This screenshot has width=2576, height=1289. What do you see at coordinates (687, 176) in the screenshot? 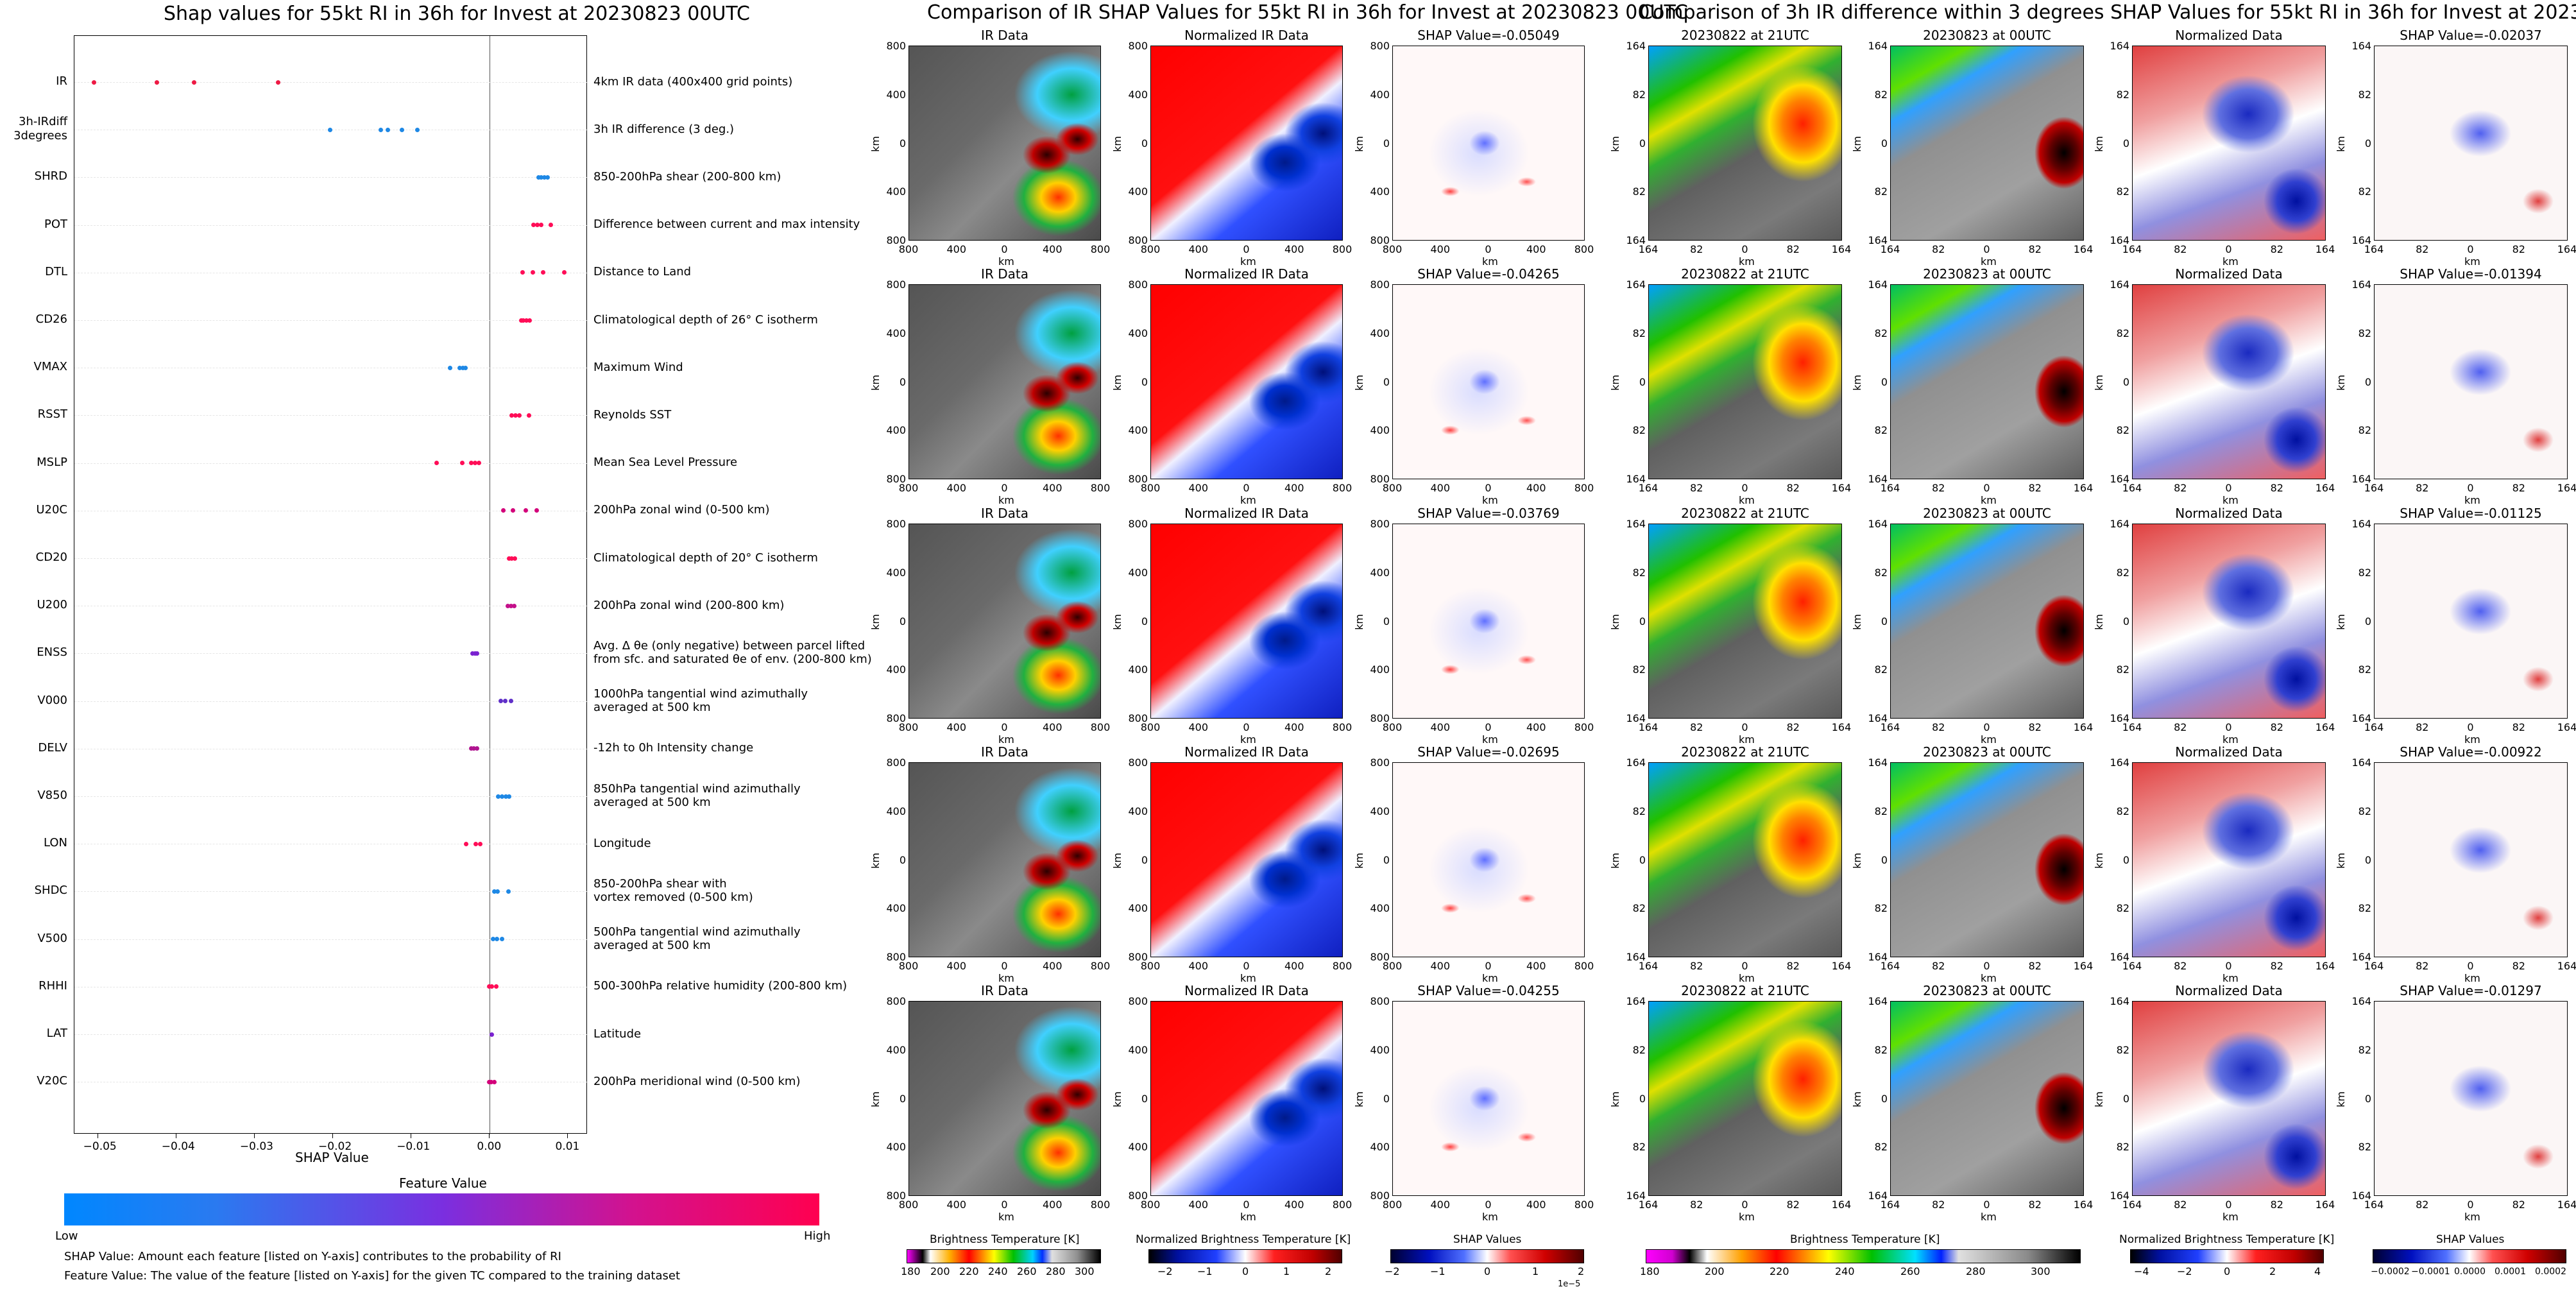
I see `feature-description: 850-200hPa shear (200-800 km)` at bounding box center [687, 176].